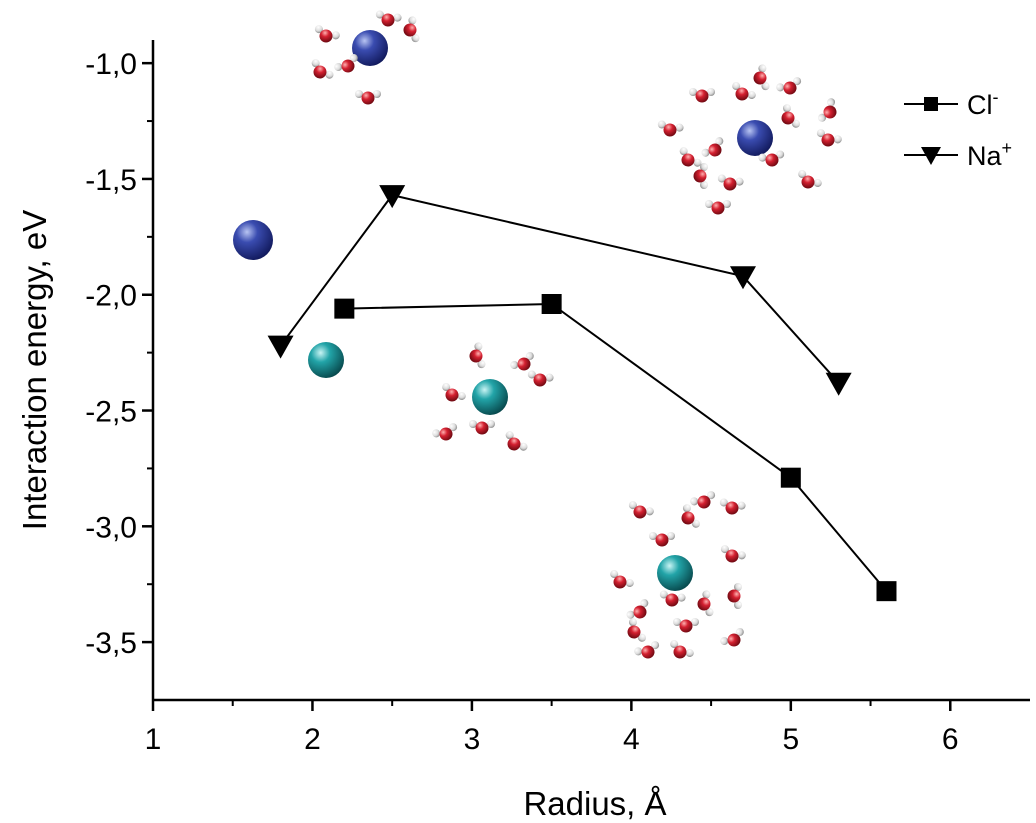  What do you see at coordinates (984, 156) in the screenshot?
I see `legend-label-na-main: Na` at bounding box center [984, 156].